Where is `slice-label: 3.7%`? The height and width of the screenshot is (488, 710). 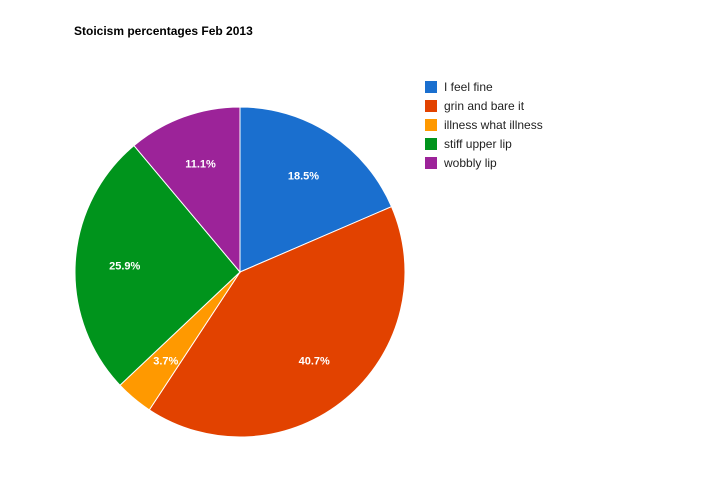
slice-label: 3.7% is located at coordinates (165, 361).